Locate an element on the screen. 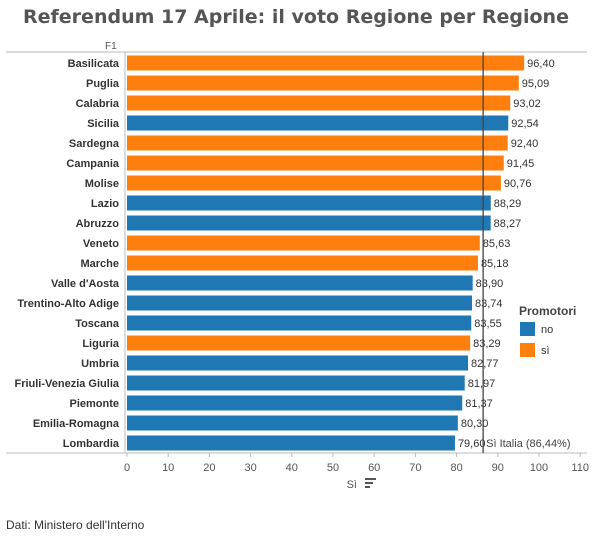 This screenshot has height=538, width=592. x-tick-label: 10 is located at coordinates (168, 468).